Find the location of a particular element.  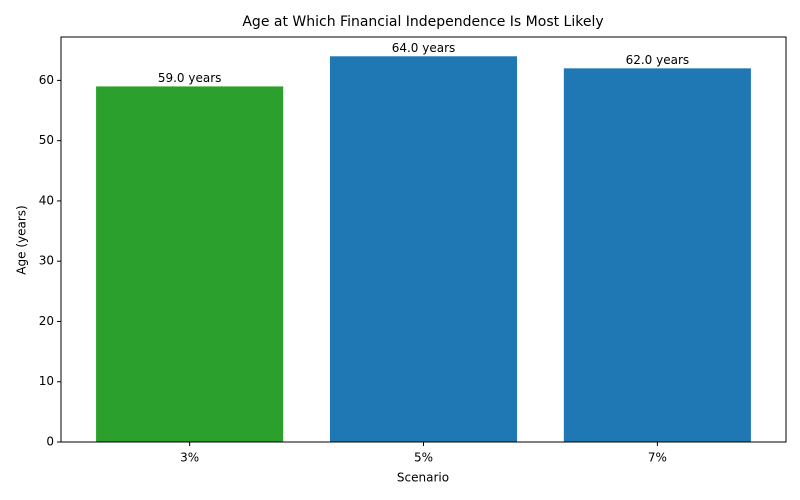

y-tick-label: 0 is located at coordinates (50, 442).